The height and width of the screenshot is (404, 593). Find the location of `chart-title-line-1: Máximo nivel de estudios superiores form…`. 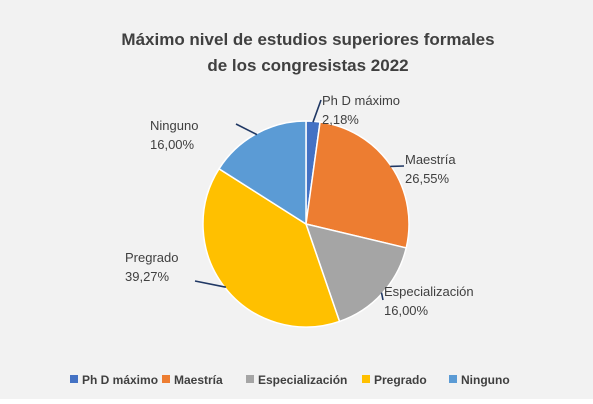

chart-title-line-1: Máximo nivel de estudios superiores form… is located at coordinates (307, 39).